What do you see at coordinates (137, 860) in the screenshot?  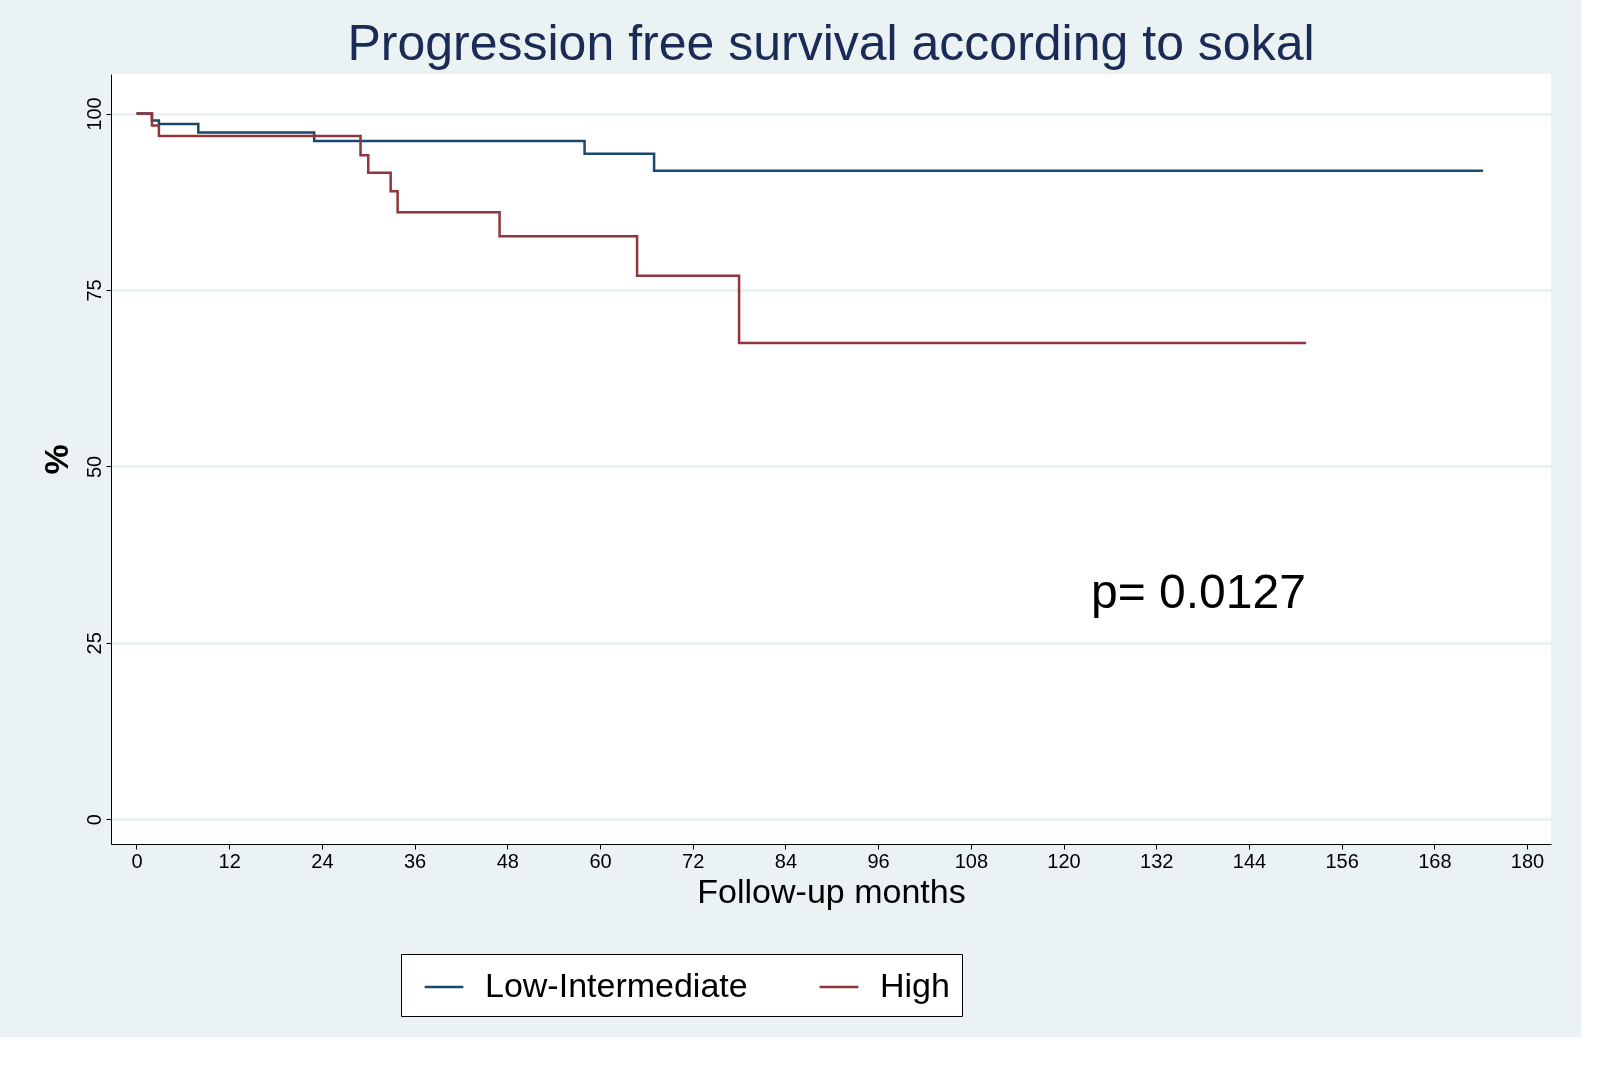 I see `x-tick-label: 0` at bounding box center [137, 860].